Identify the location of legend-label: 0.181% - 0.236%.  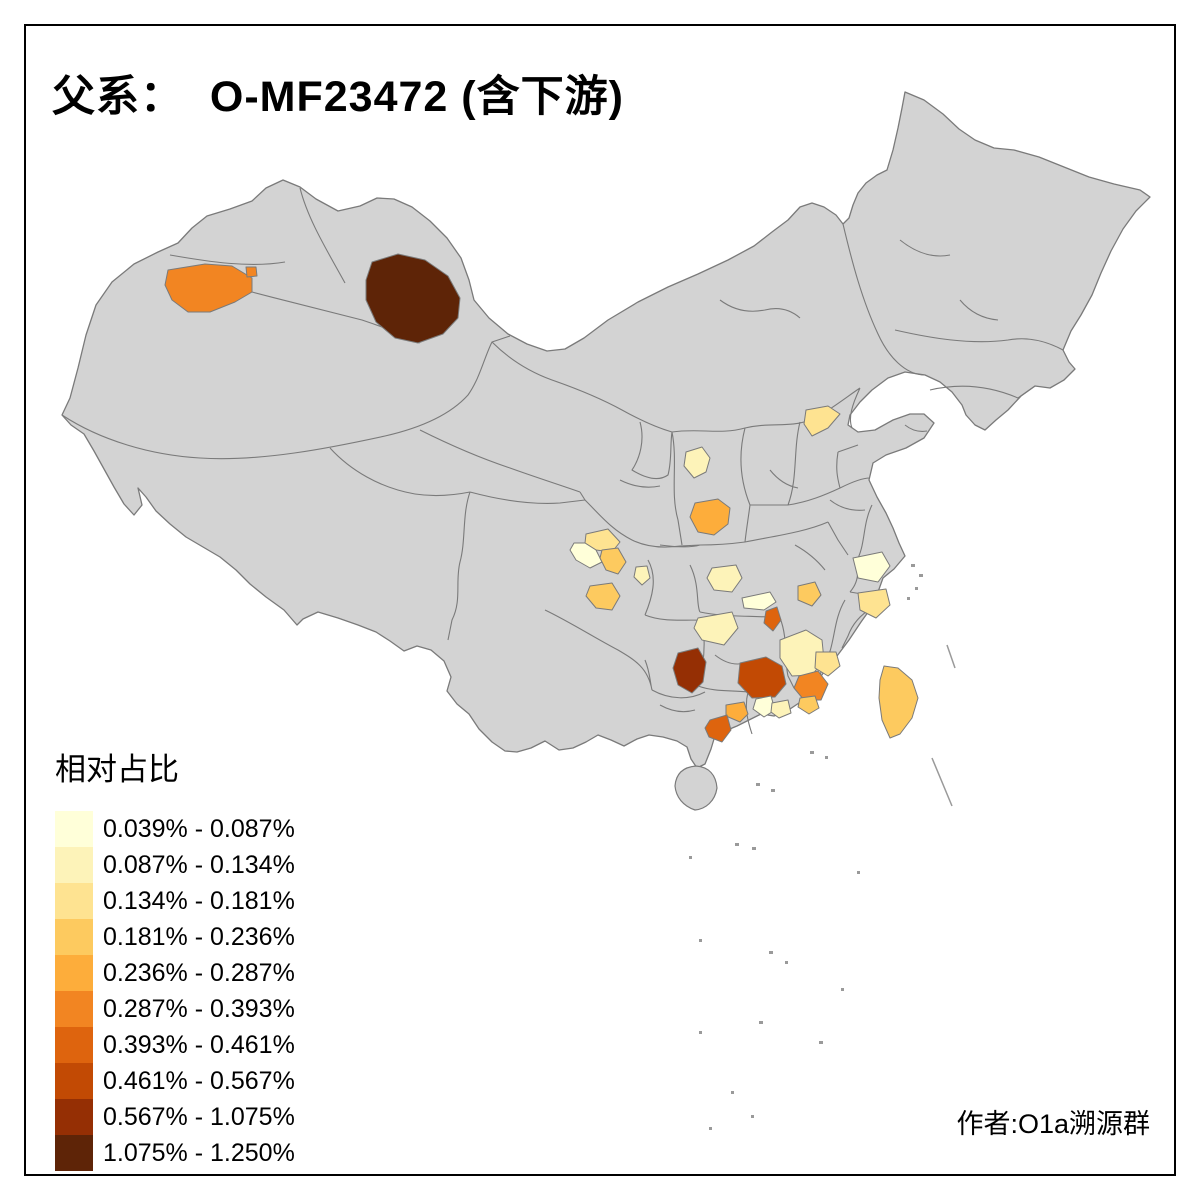
(199, 936).